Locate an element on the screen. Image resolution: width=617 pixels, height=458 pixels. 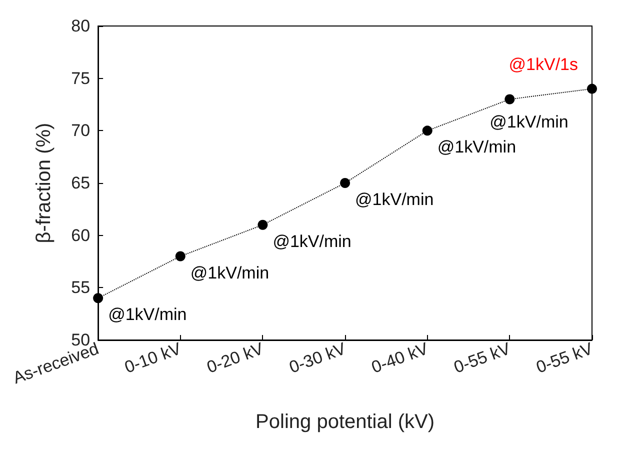
x-tick-label: 0-40 kV is located at coordinates (400, 357).